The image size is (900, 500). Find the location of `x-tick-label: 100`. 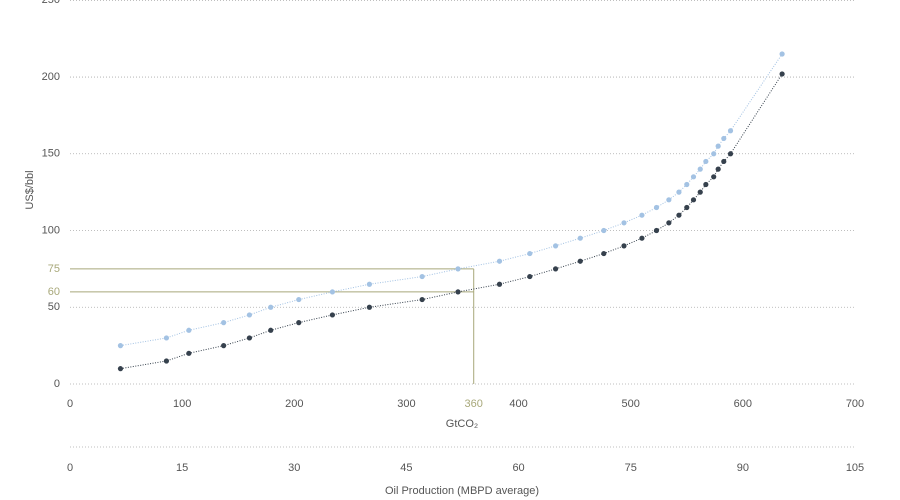

x-tick-label: 100 is located at coordinates (182, 404).